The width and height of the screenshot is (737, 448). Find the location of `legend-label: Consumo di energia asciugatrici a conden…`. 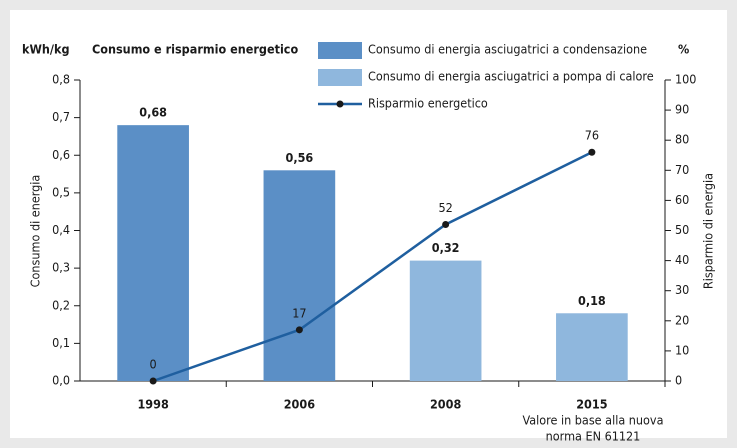

legend-label: Consumo di energia asciugatrici a conden… is located at coordinates (507, 49).